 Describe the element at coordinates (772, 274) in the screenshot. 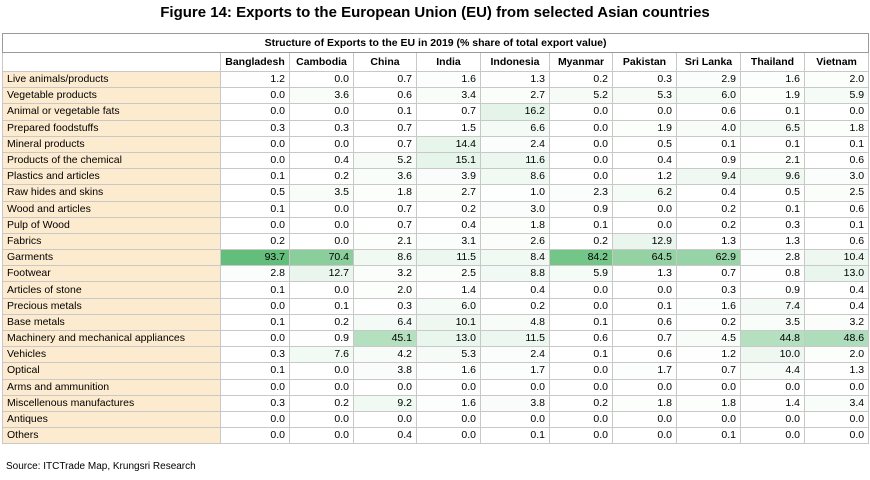

I see `value-cell: 0.8` at that location.